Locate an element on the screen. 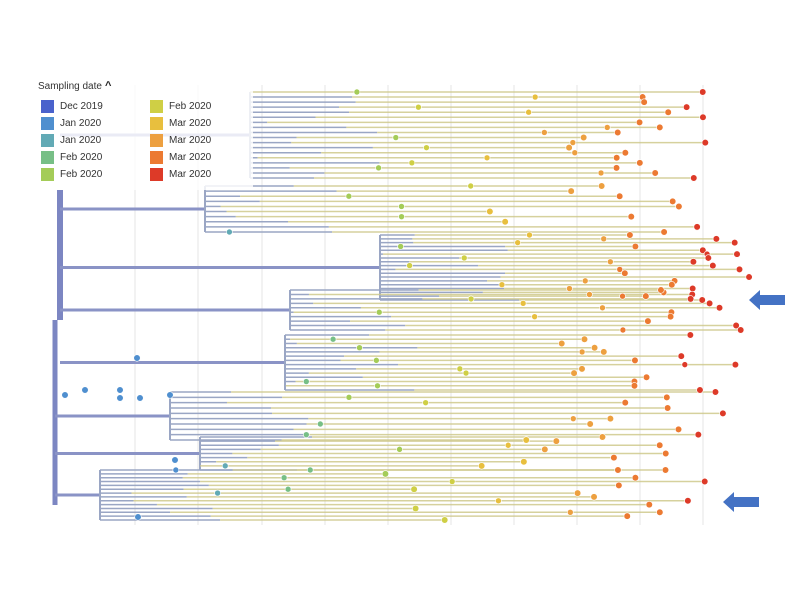 The height and width of the screenshot is (600, 800). legend-label: Mar 2020 is located at coordinates (190, 174).